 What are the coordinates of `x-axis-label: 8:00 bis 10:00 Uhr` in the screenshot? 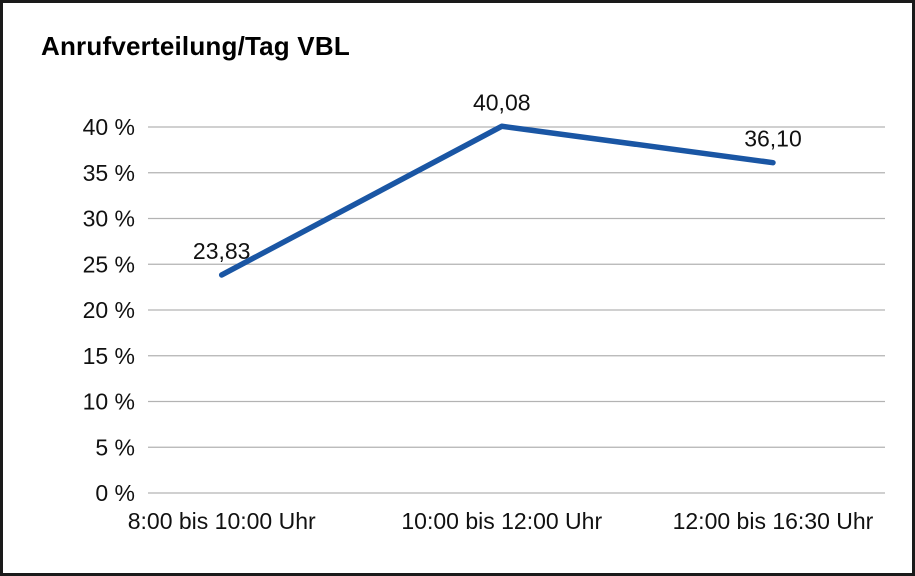 It's located at (222, 521).